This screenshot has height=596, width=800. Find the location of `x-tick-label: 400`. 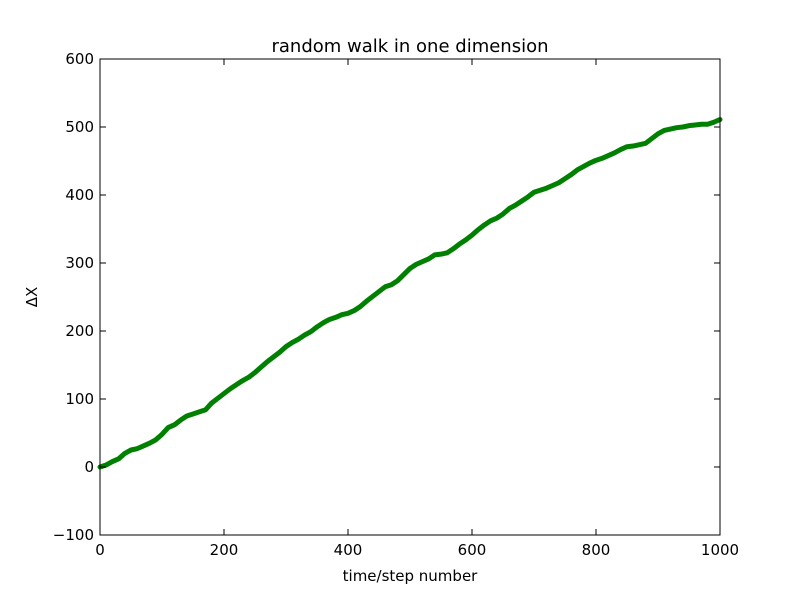

x-tick-label: 400 is located at coordinates (348, 550).